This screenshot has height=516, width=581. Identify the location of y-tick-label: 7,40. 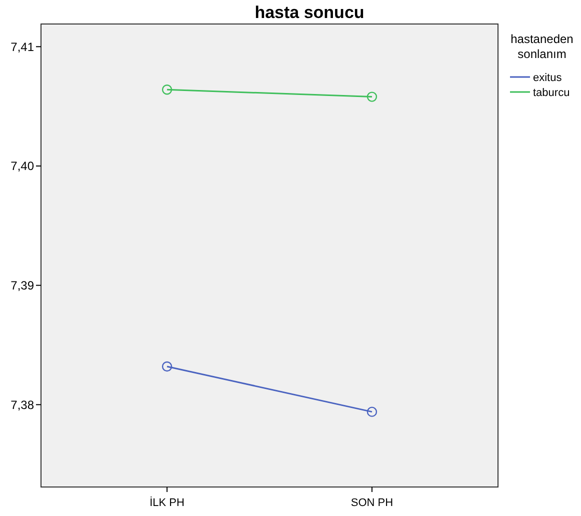
(22, 166).